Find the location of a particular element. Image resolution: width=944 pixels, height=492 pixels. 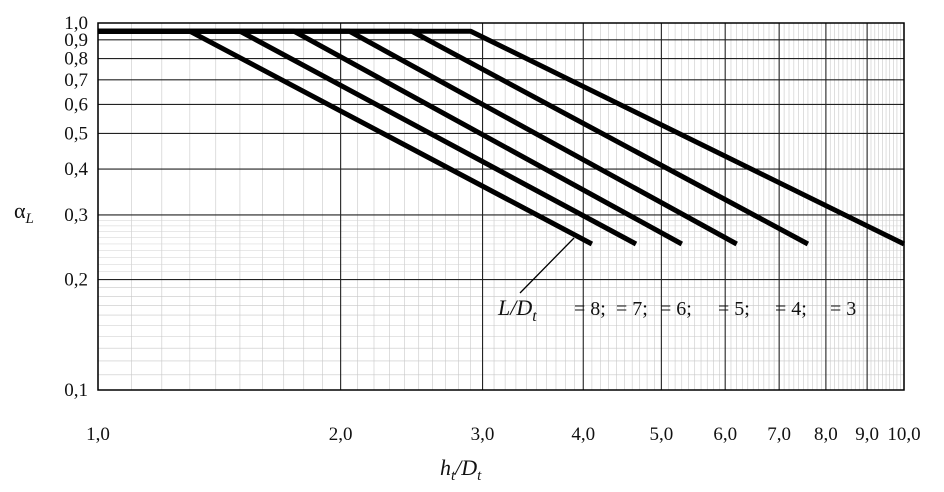

y-tick-label: 1,0 is located at coordinates (76, 23).